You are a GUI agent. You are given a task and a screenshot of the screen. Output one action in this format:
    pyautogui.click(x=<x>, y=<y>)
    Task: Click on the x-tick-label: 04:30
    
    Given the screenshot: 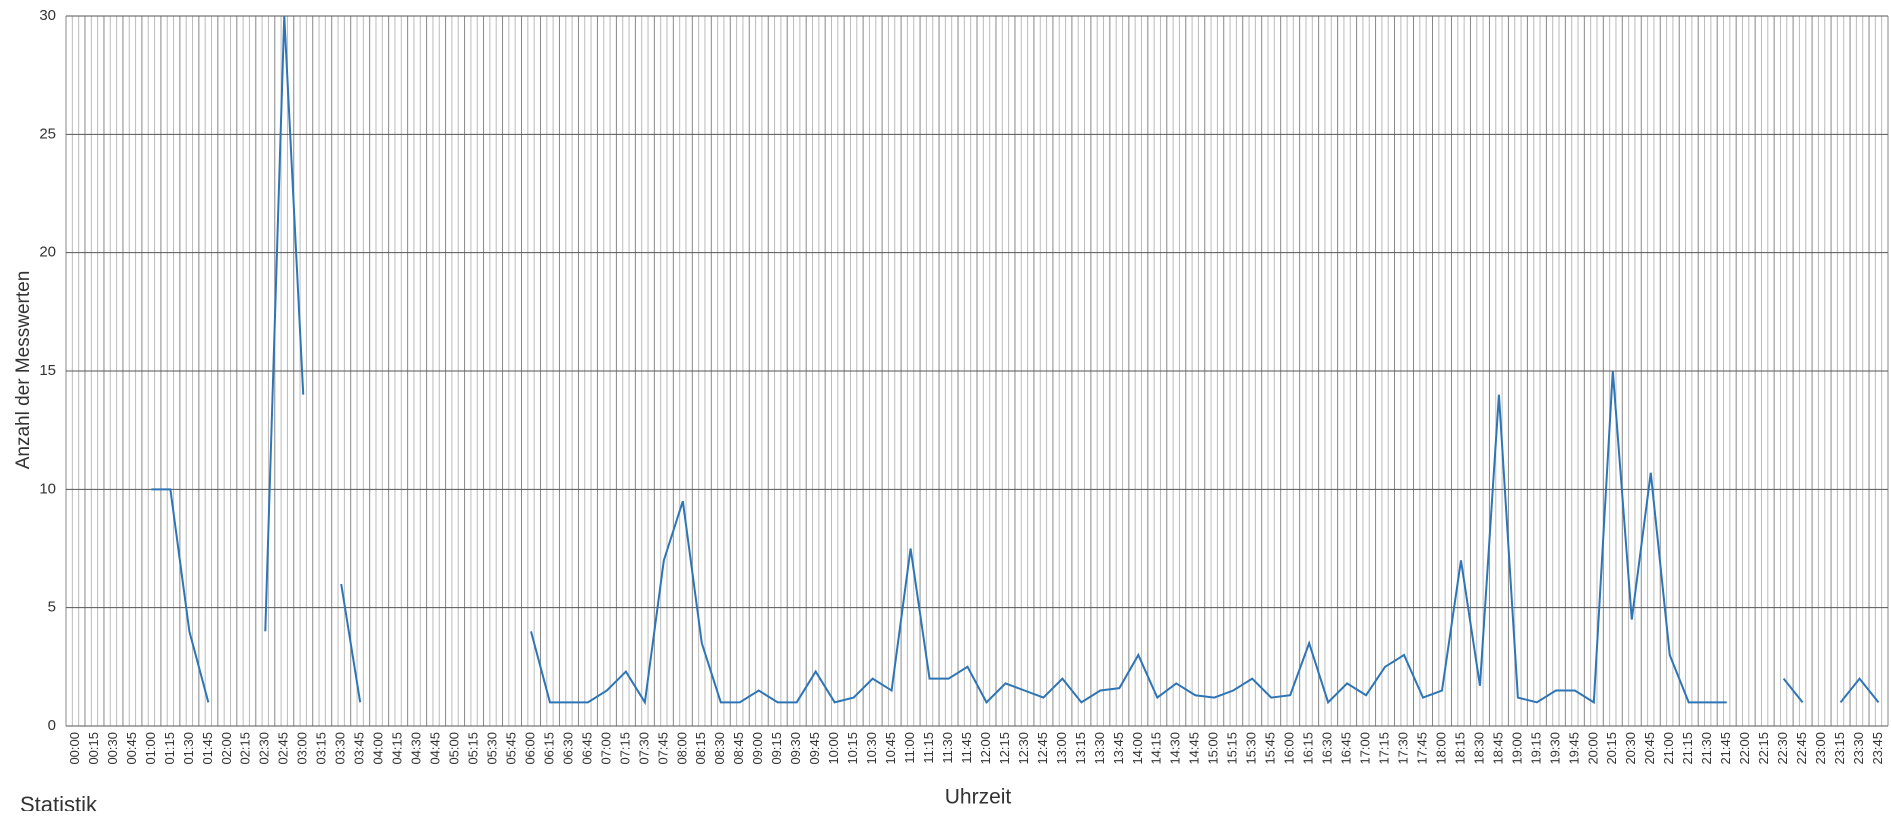 What is the action you would take?
    pyautogui.click(x=416, y=748)
    